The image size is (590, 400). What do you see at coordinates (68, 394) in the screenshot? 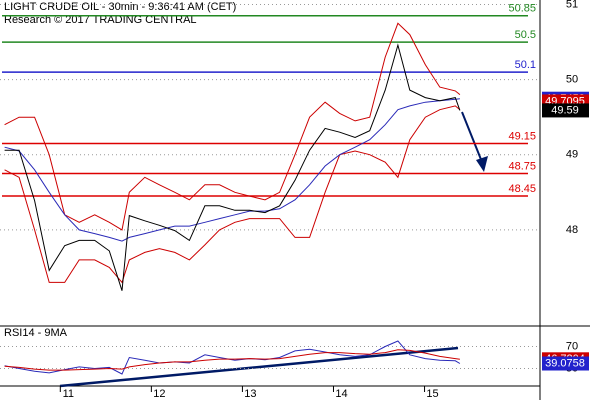
I see `x-tick-label: 11` at bounding box center [68, 394].